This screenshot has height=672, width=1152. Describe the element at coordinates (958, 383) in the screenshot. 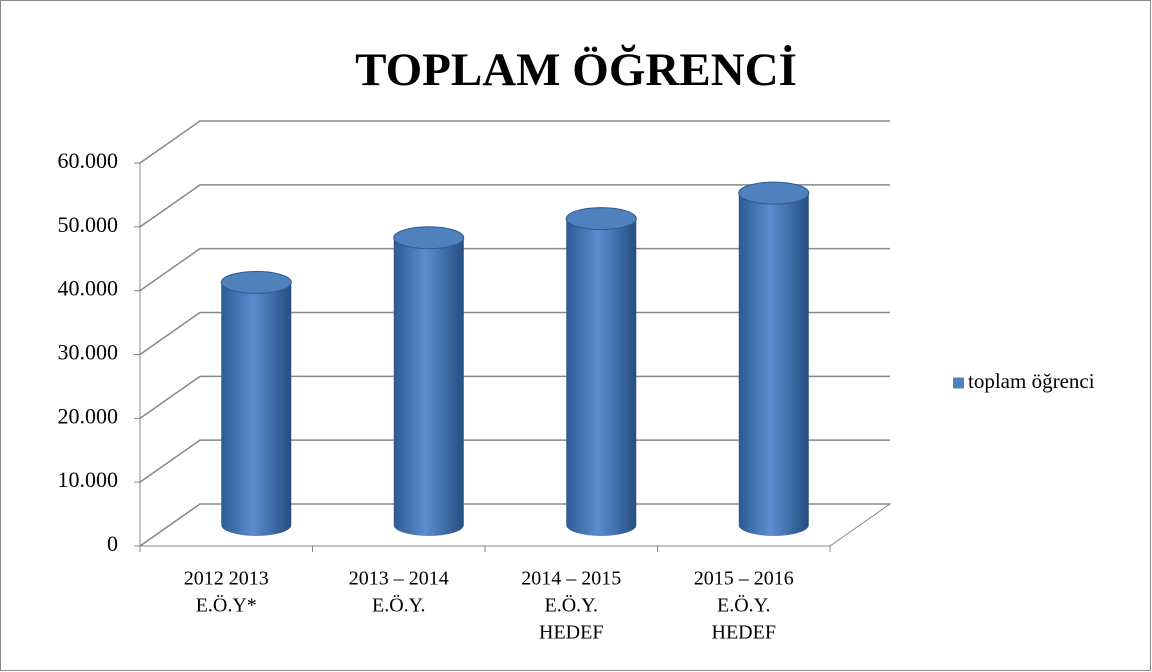

I see `legend-swatch` at that location.